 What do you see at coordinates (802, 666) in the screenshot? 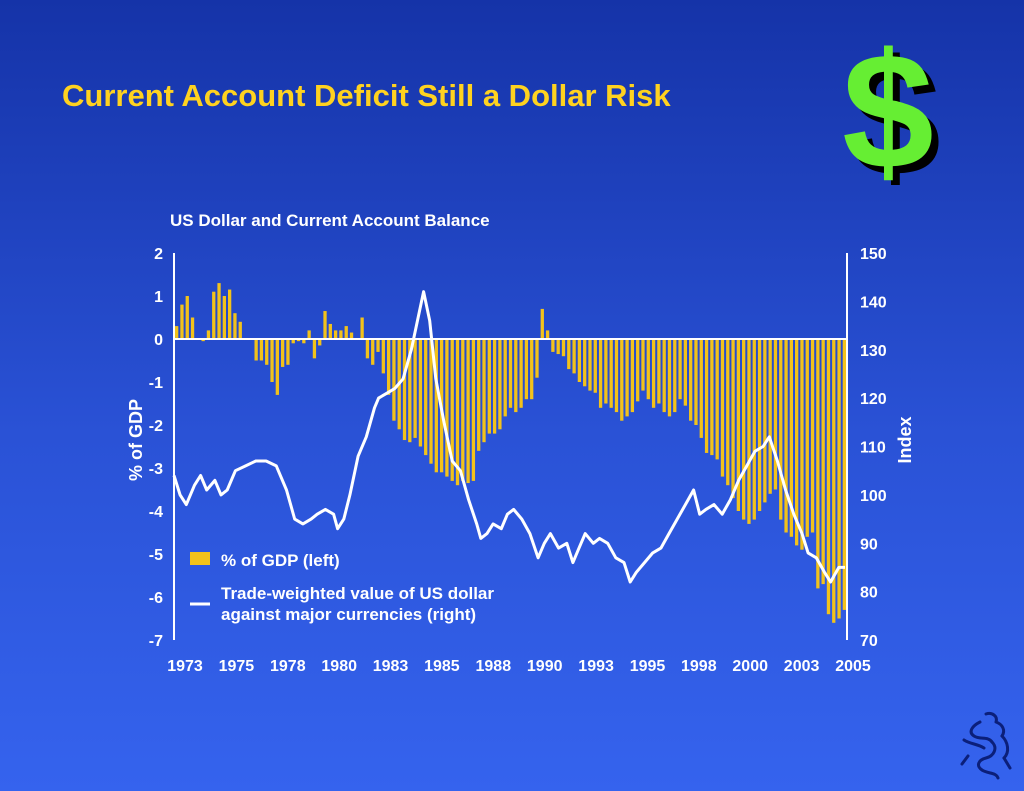
I see `x-tick-label: 2003` at bounding box center [802, 666].